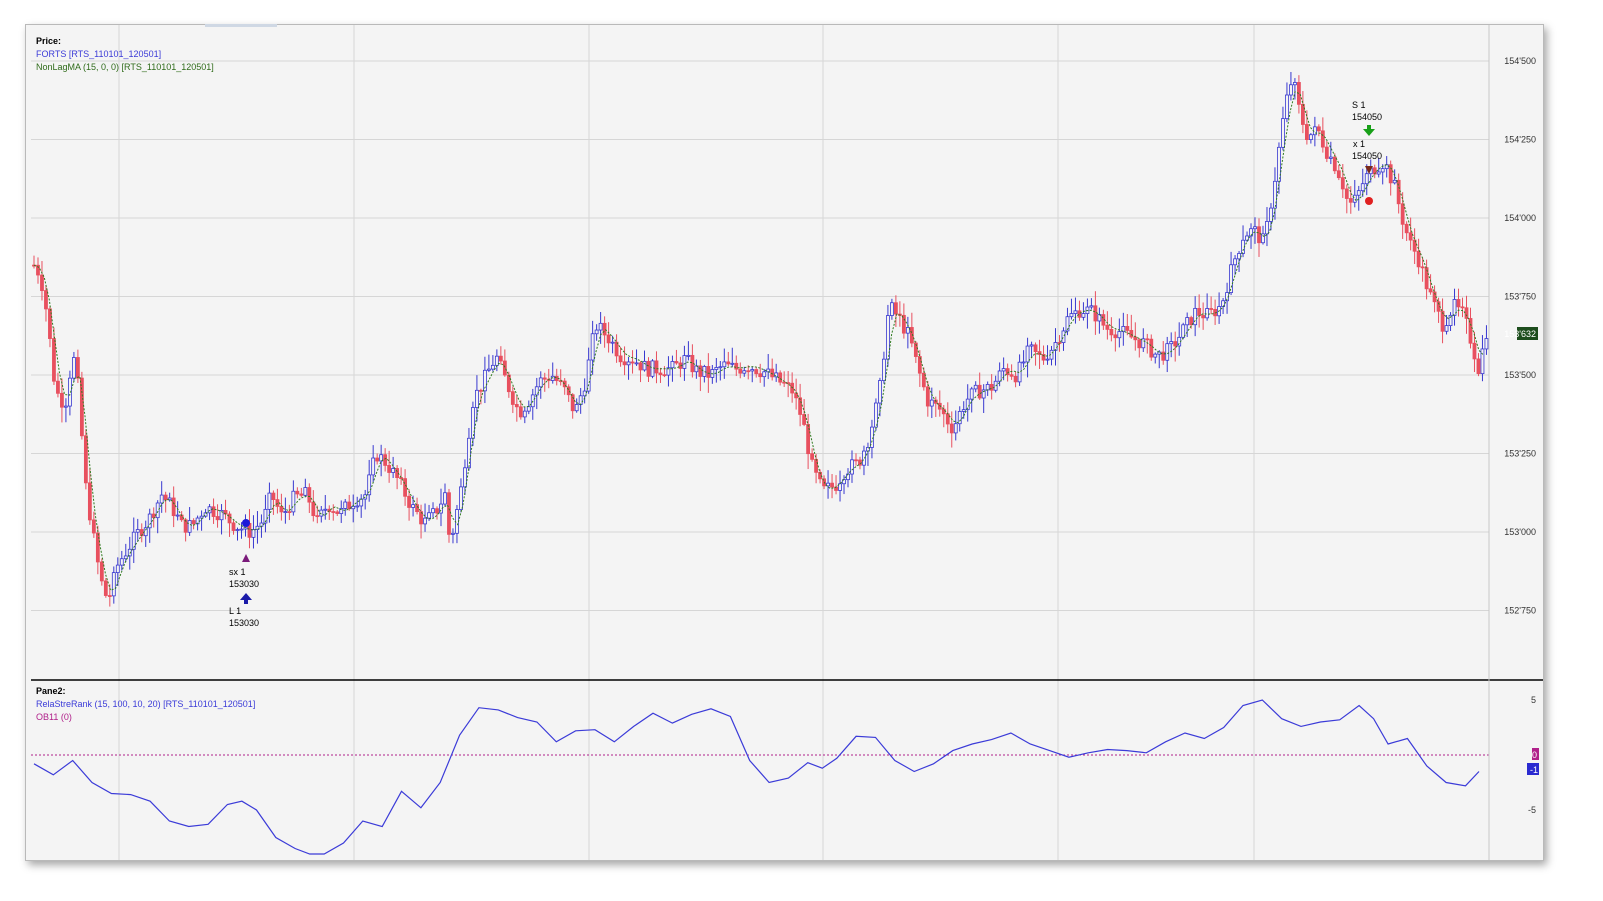 The image size is (1603, 901). What do you see at coordinates (99, 54) in the screenshot?
I see `legend-forts: FORTS [RTS_110101_120501]` at bounding box center [99, 54].